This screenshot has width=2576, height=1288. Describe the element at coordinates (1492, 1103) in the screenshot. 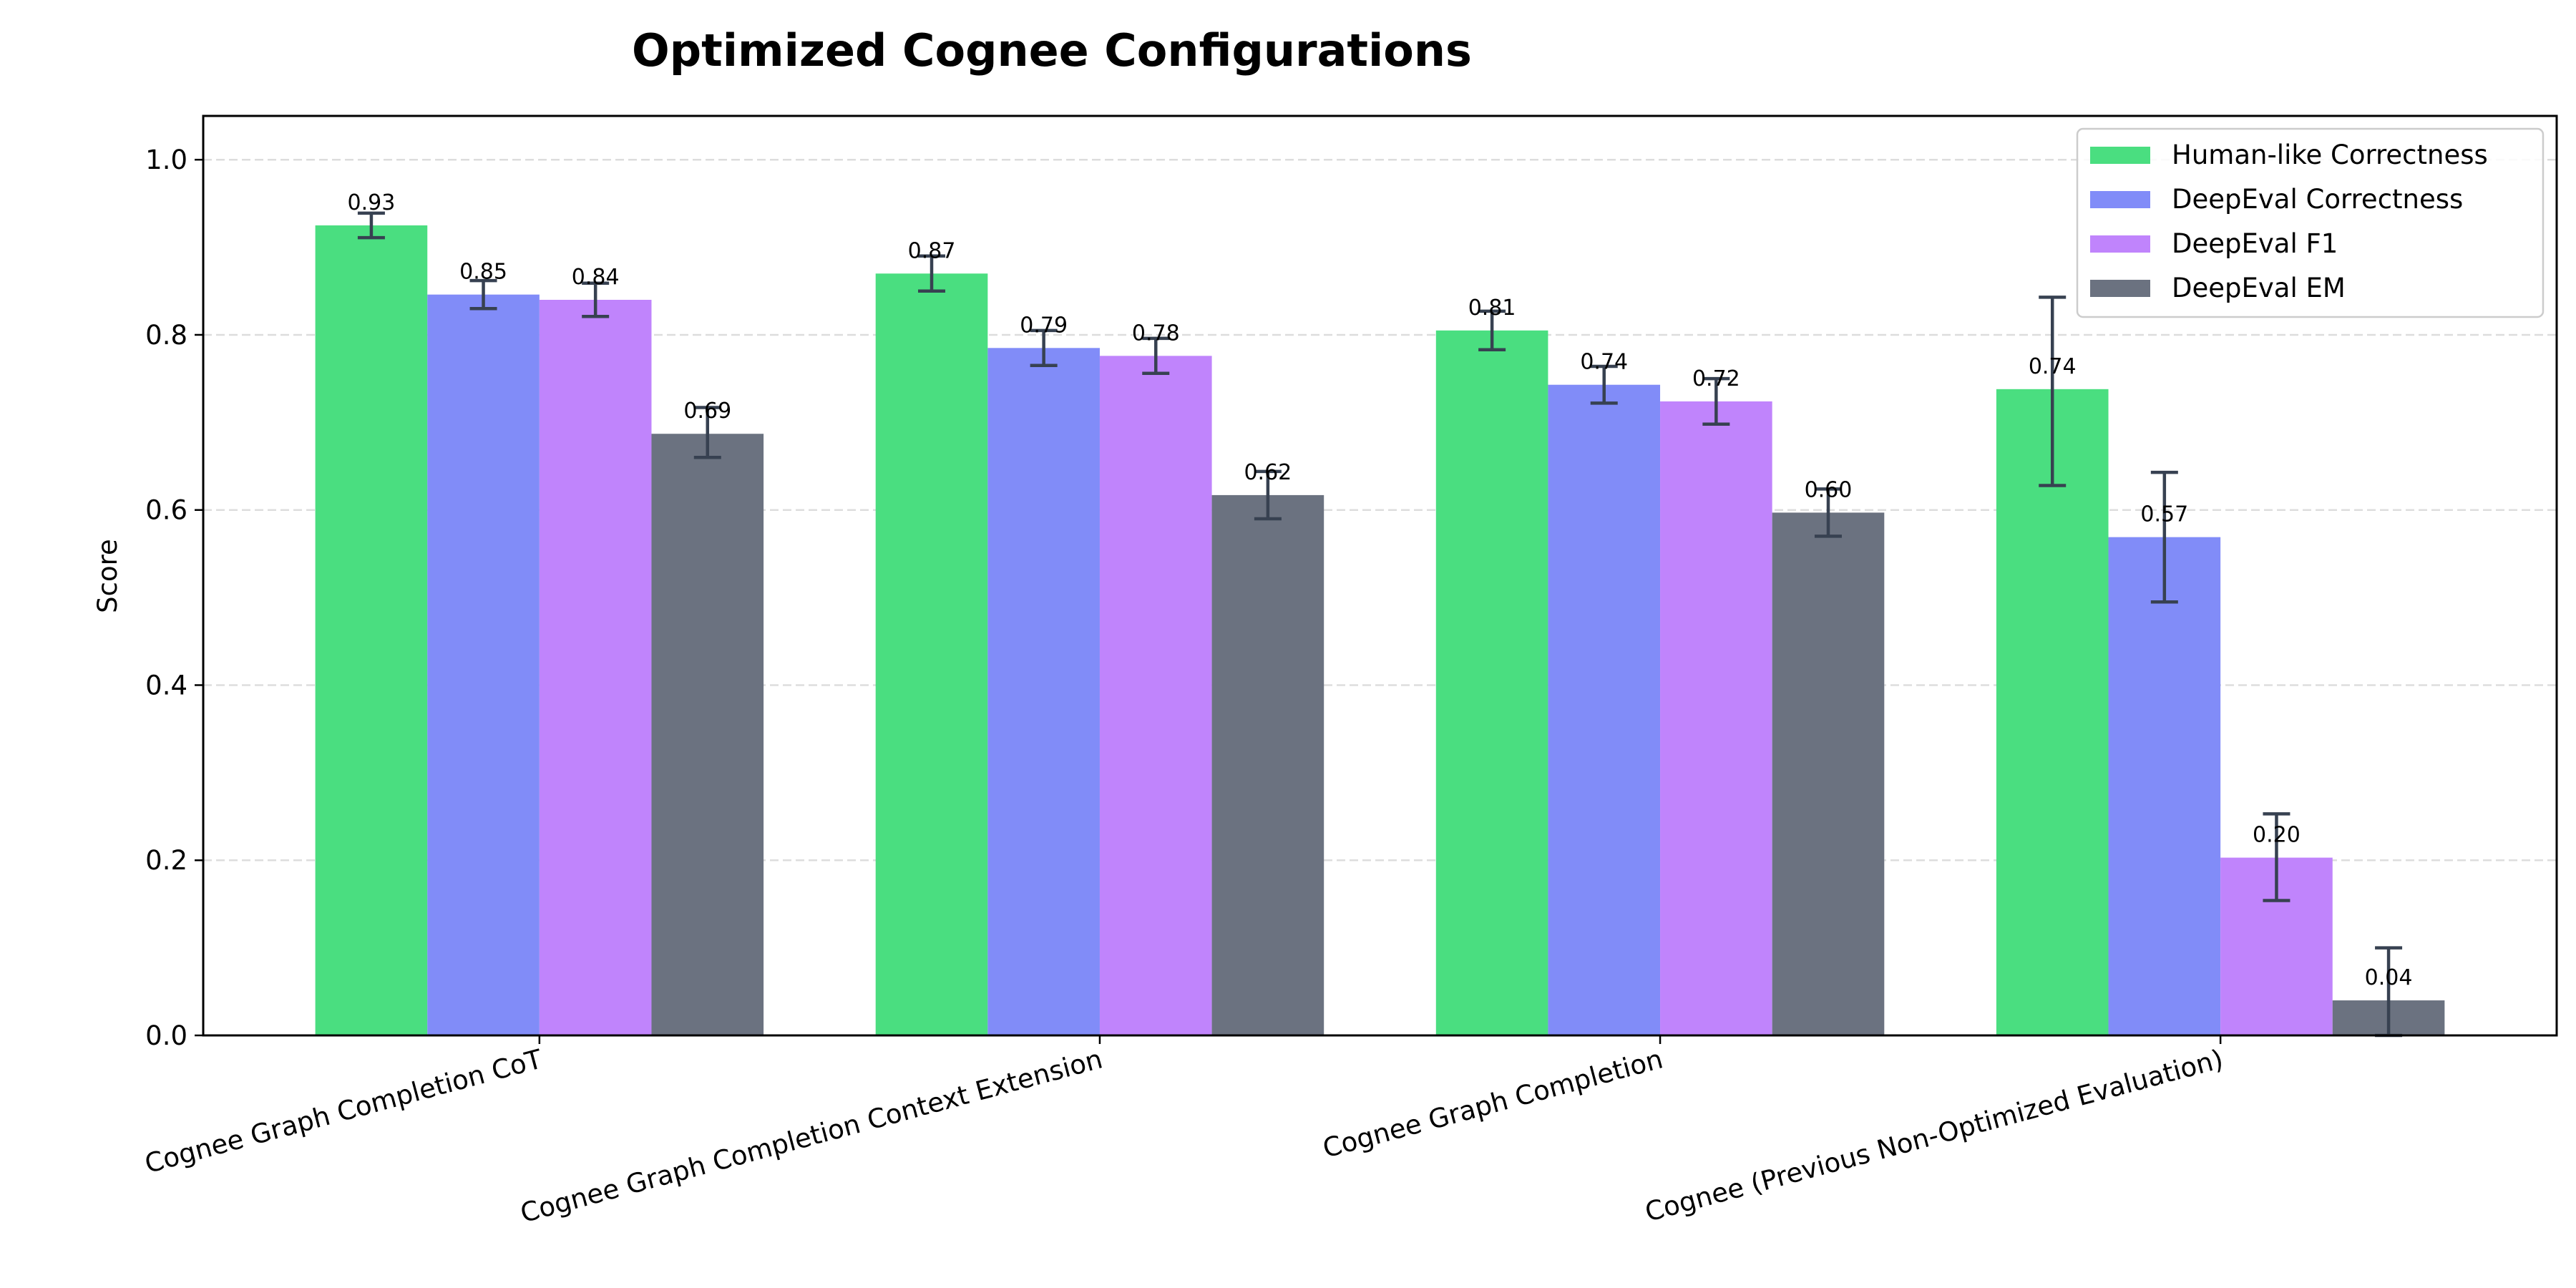

I see `x-tick-label: Cognee Graph Completion` at that location.